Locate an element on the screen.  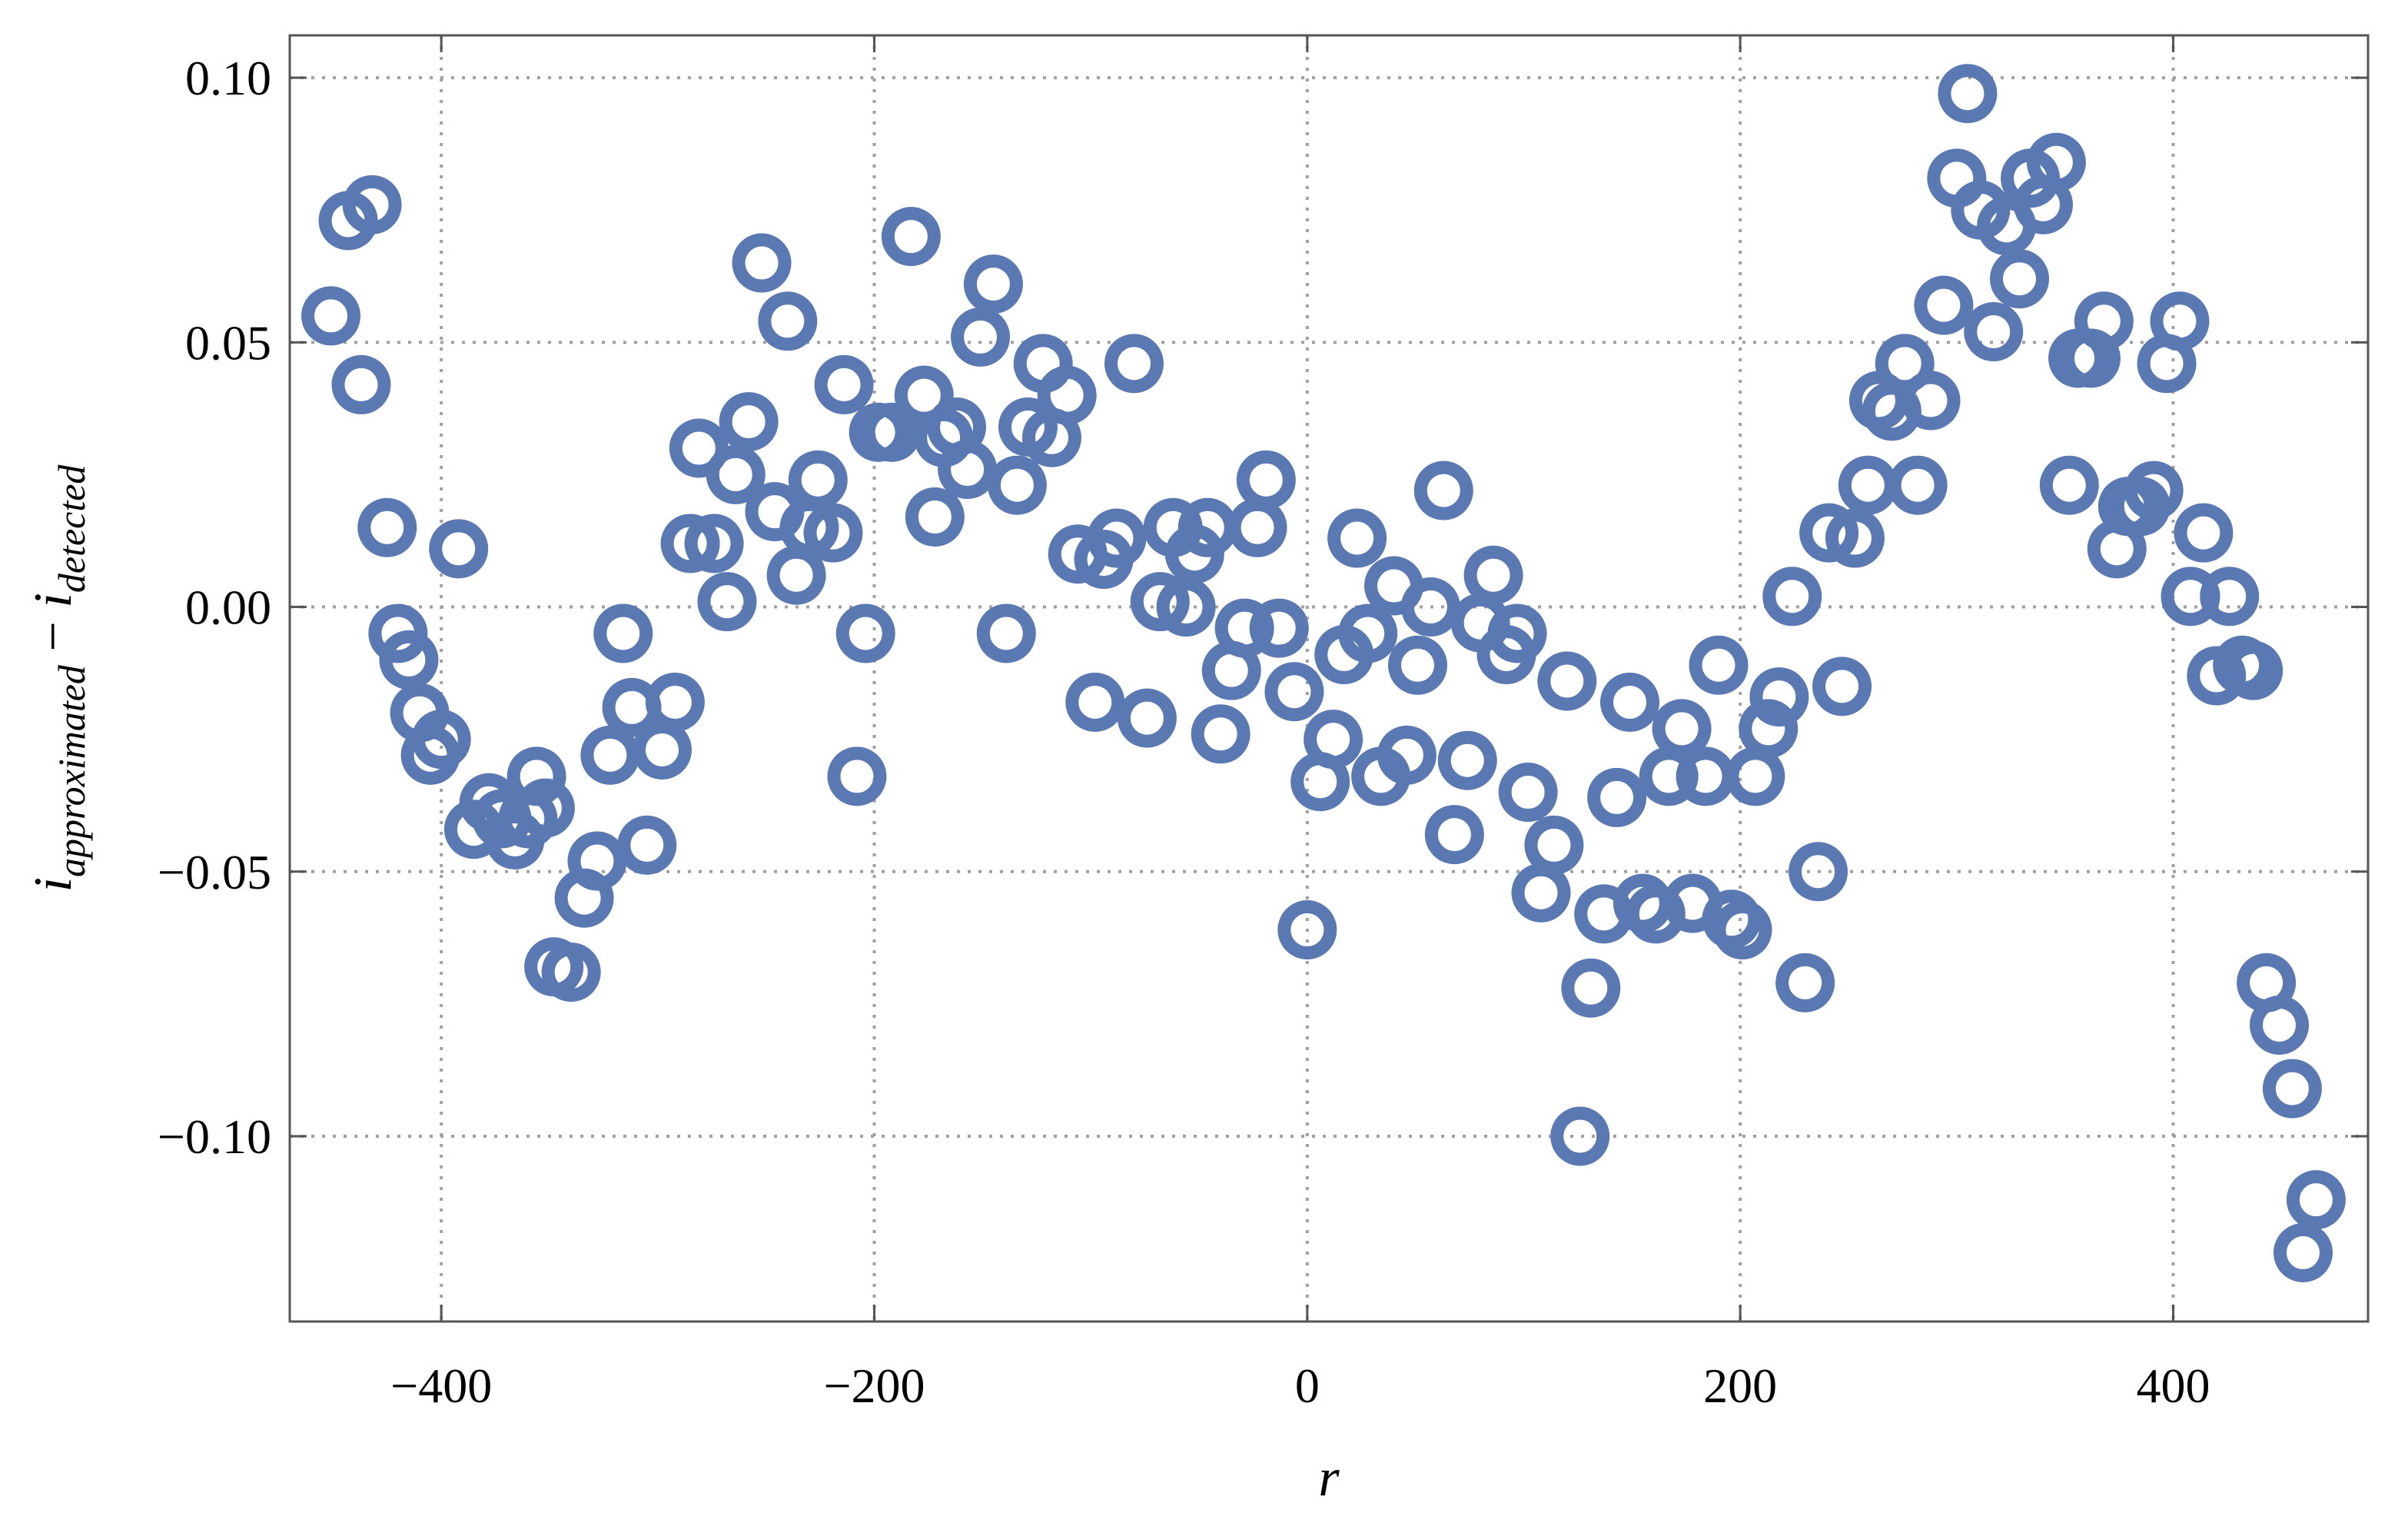
y-tick-label: 0.05 is located at coordinates (228, 342).